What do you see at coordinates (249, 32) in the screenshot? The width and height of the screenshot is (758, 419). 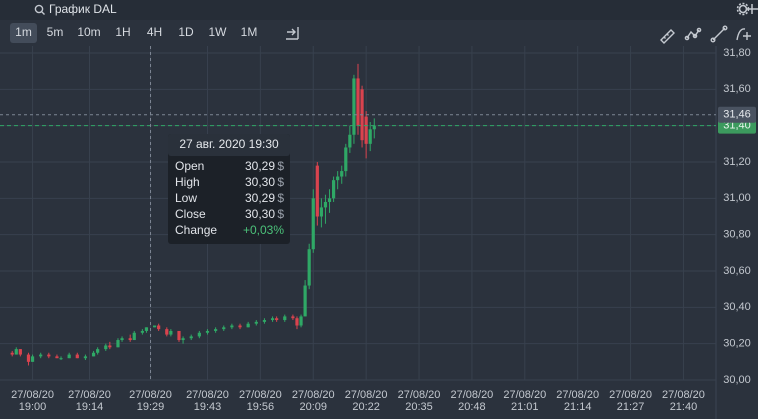 I see `timeframe-button: 1M` at bounding box center [249, 32].